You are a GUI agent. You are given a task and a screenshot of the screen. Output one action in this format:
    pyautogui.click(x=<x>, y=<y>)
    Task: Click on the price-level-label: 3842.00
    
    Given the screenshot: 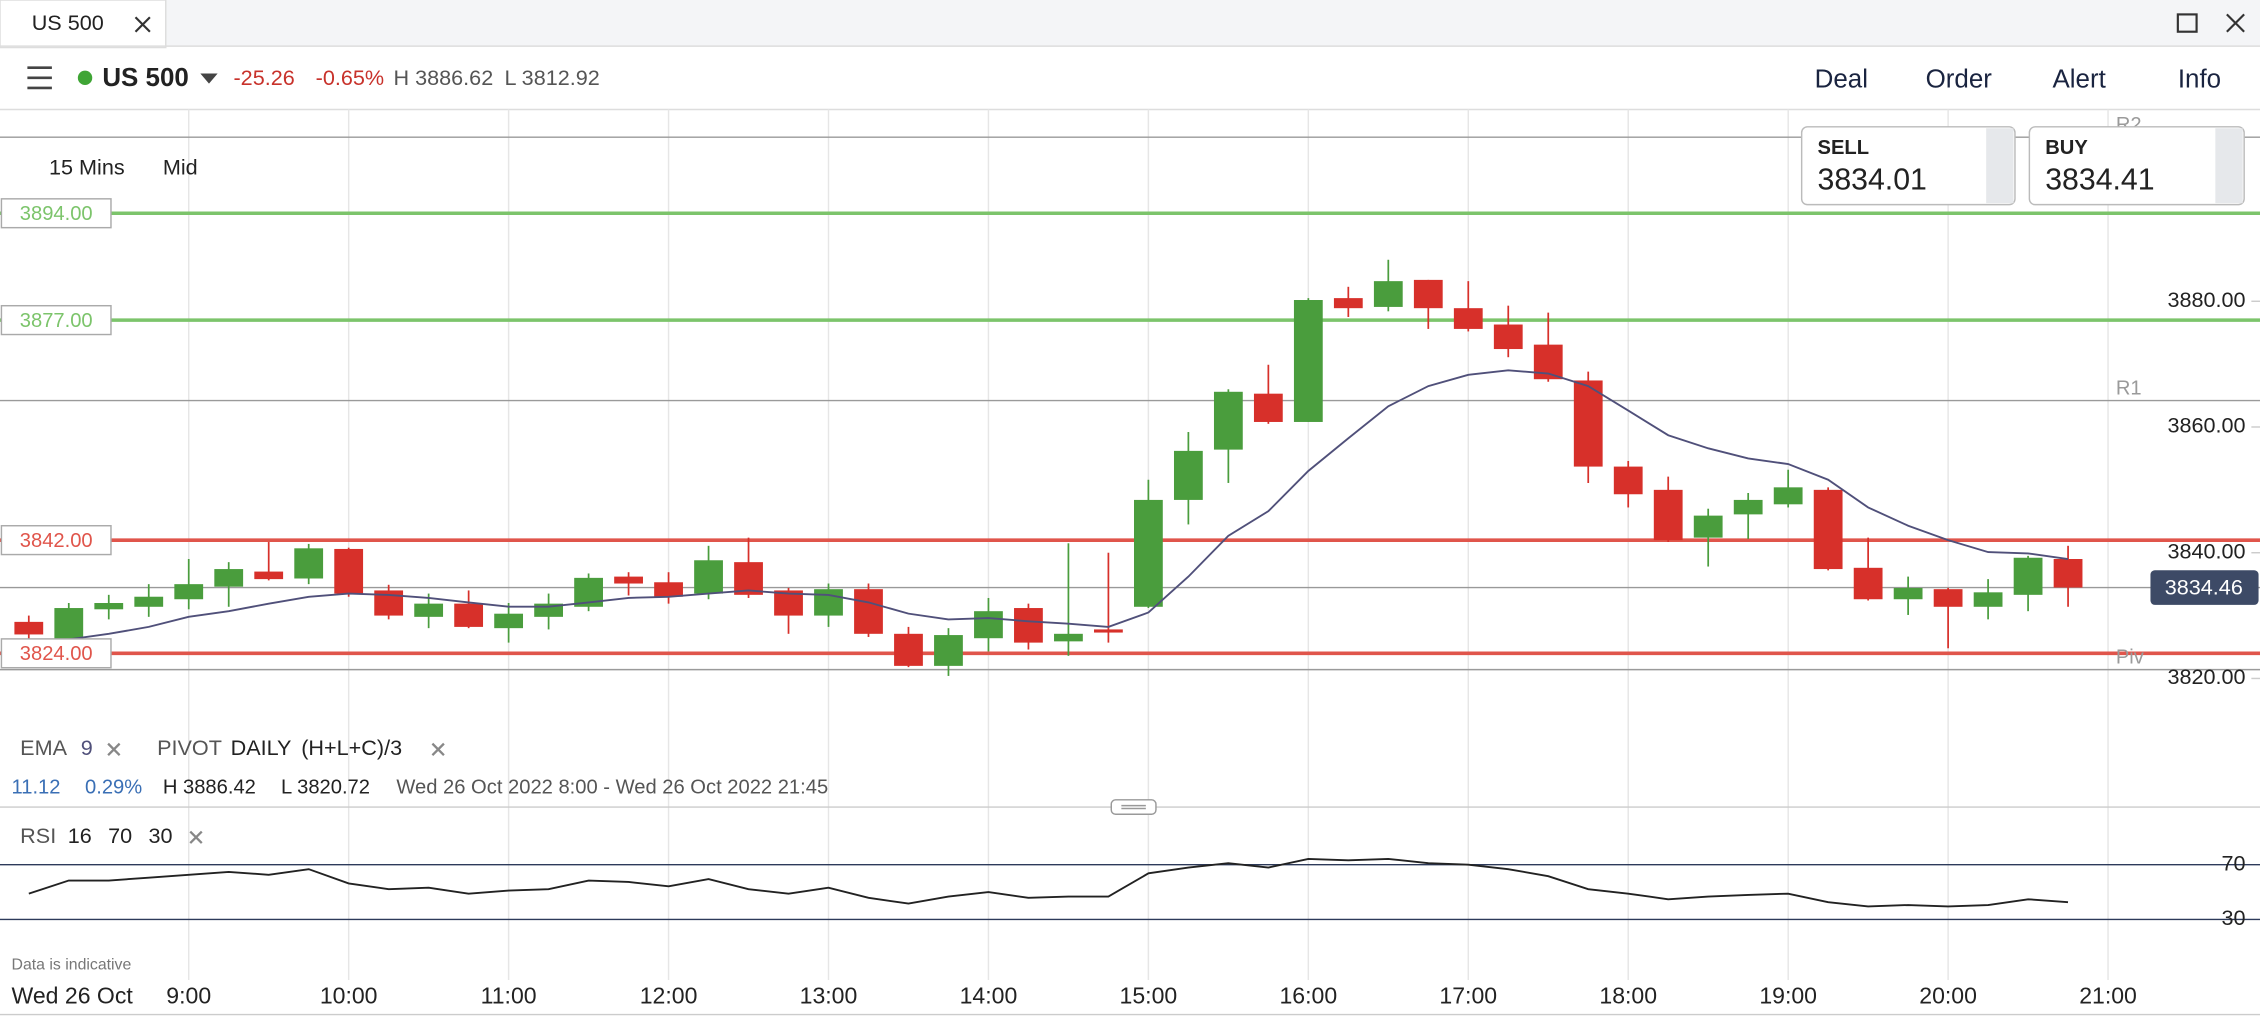 What is the action you would take?
    pyautogui.click(x=56, y=541)
    